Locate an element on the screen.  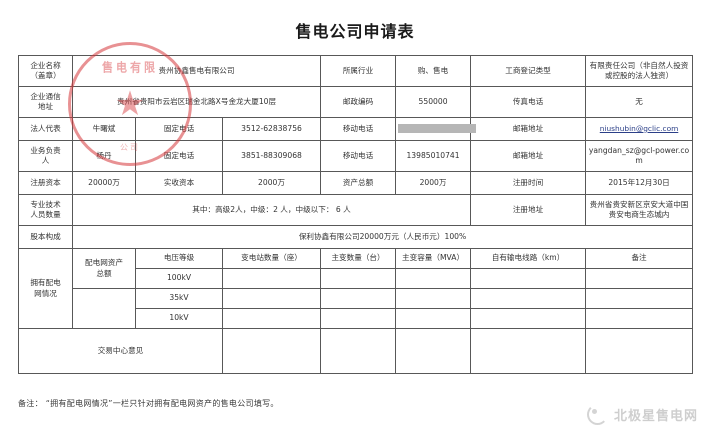
value-industry: 购、售电 is located at coordinates (433, 71).